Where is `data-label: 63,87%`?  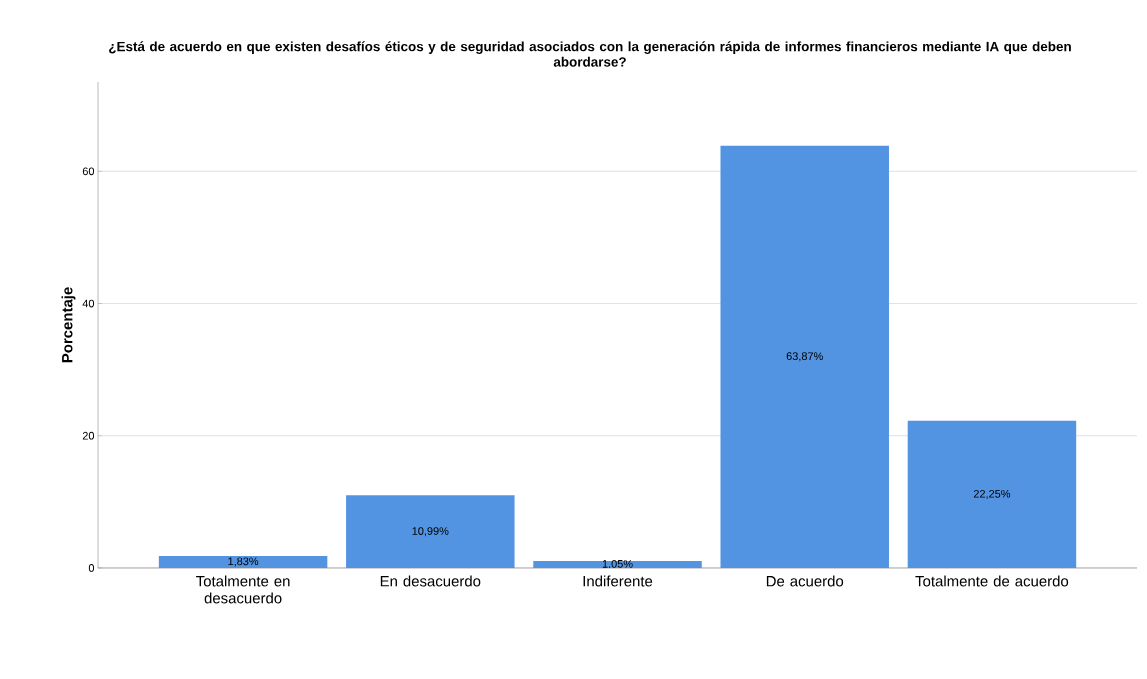 data-label: 63,87% is located at coordinates (804, 357).